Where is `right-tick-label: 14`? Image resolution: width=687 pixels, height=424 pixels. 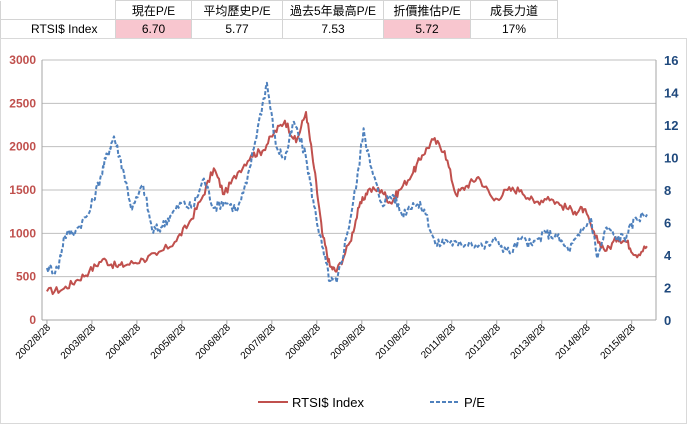 right-tick-label: 14 is located at coordinates (671, 93).